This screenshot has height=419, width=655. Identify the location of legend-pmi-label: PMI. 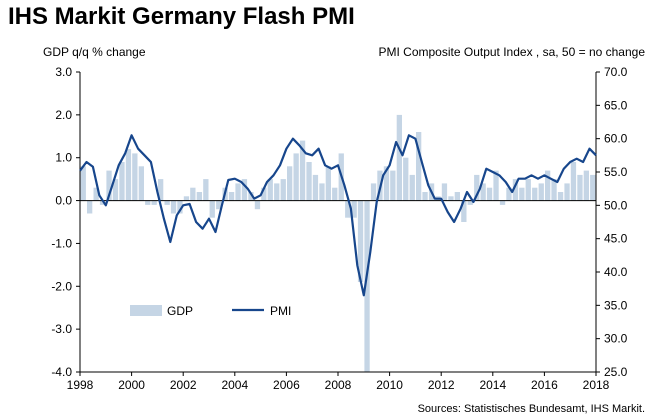
(280, 311).